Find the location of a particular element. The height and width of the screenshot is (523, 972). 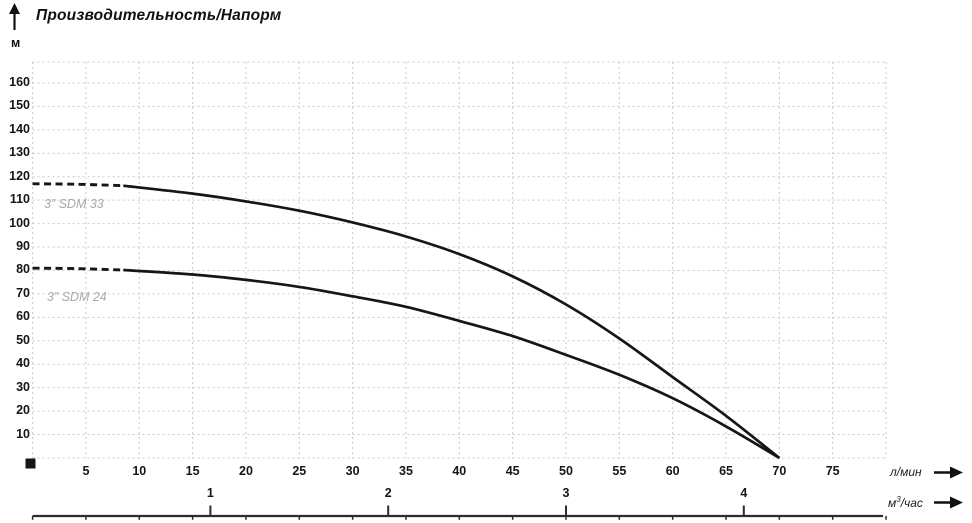

y-tick-label: 140 is located at coordinates (19, 128).